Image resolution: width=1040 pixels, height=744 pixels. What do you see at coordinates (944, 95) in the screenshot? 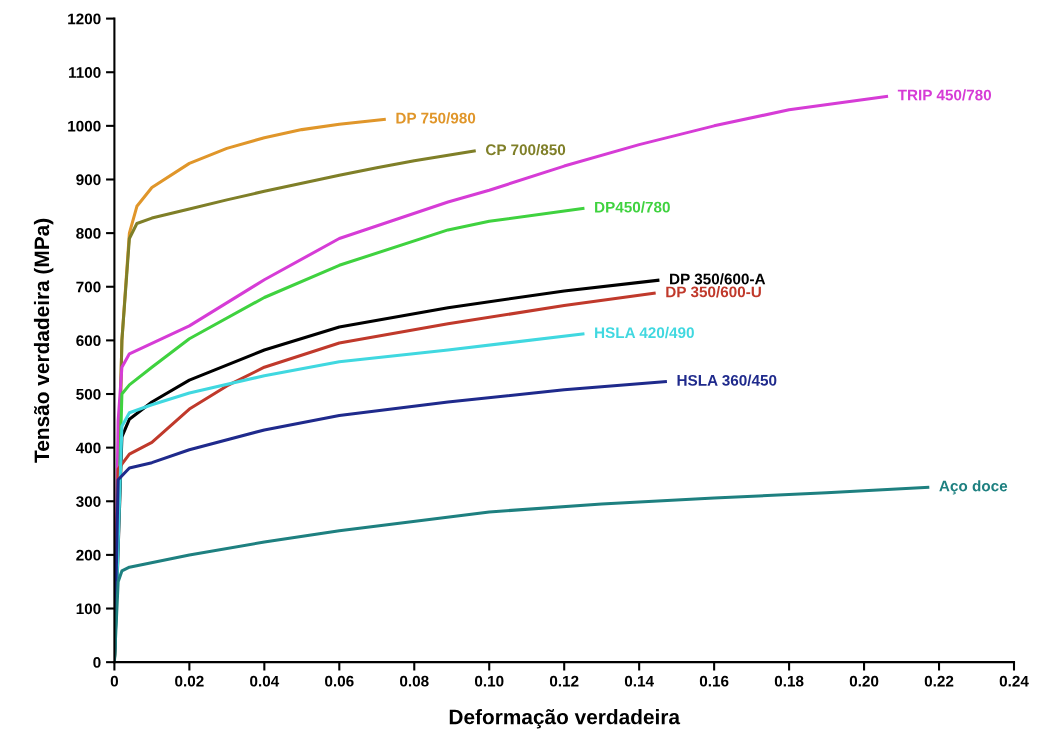
I see `series-label: TRIP 450/780` at bounding box center [944, 95].